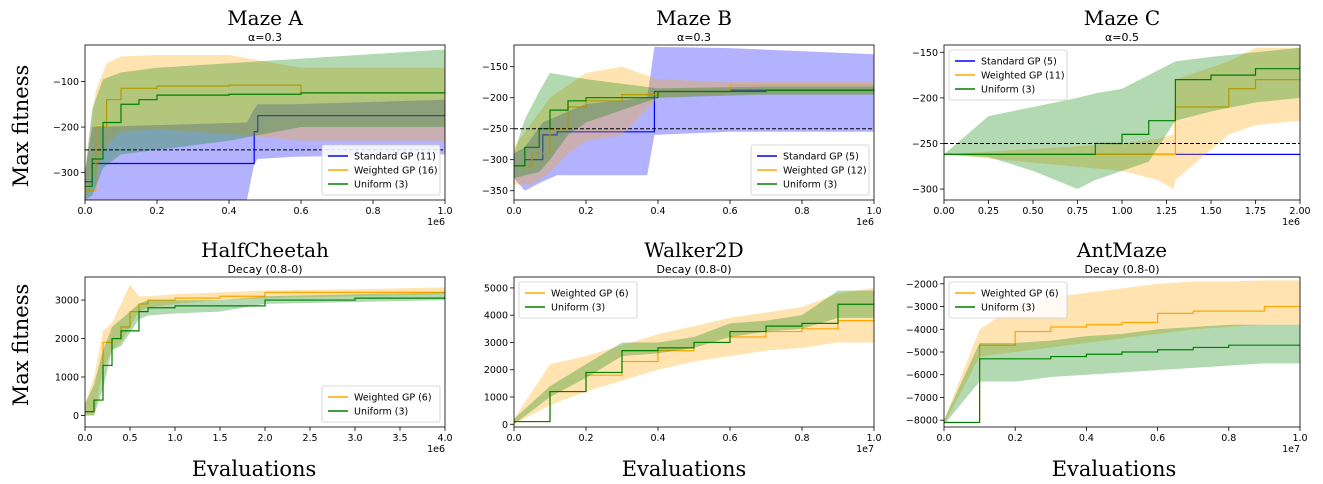  I want to click on y-tick-label: −2000, so click(922, 284).